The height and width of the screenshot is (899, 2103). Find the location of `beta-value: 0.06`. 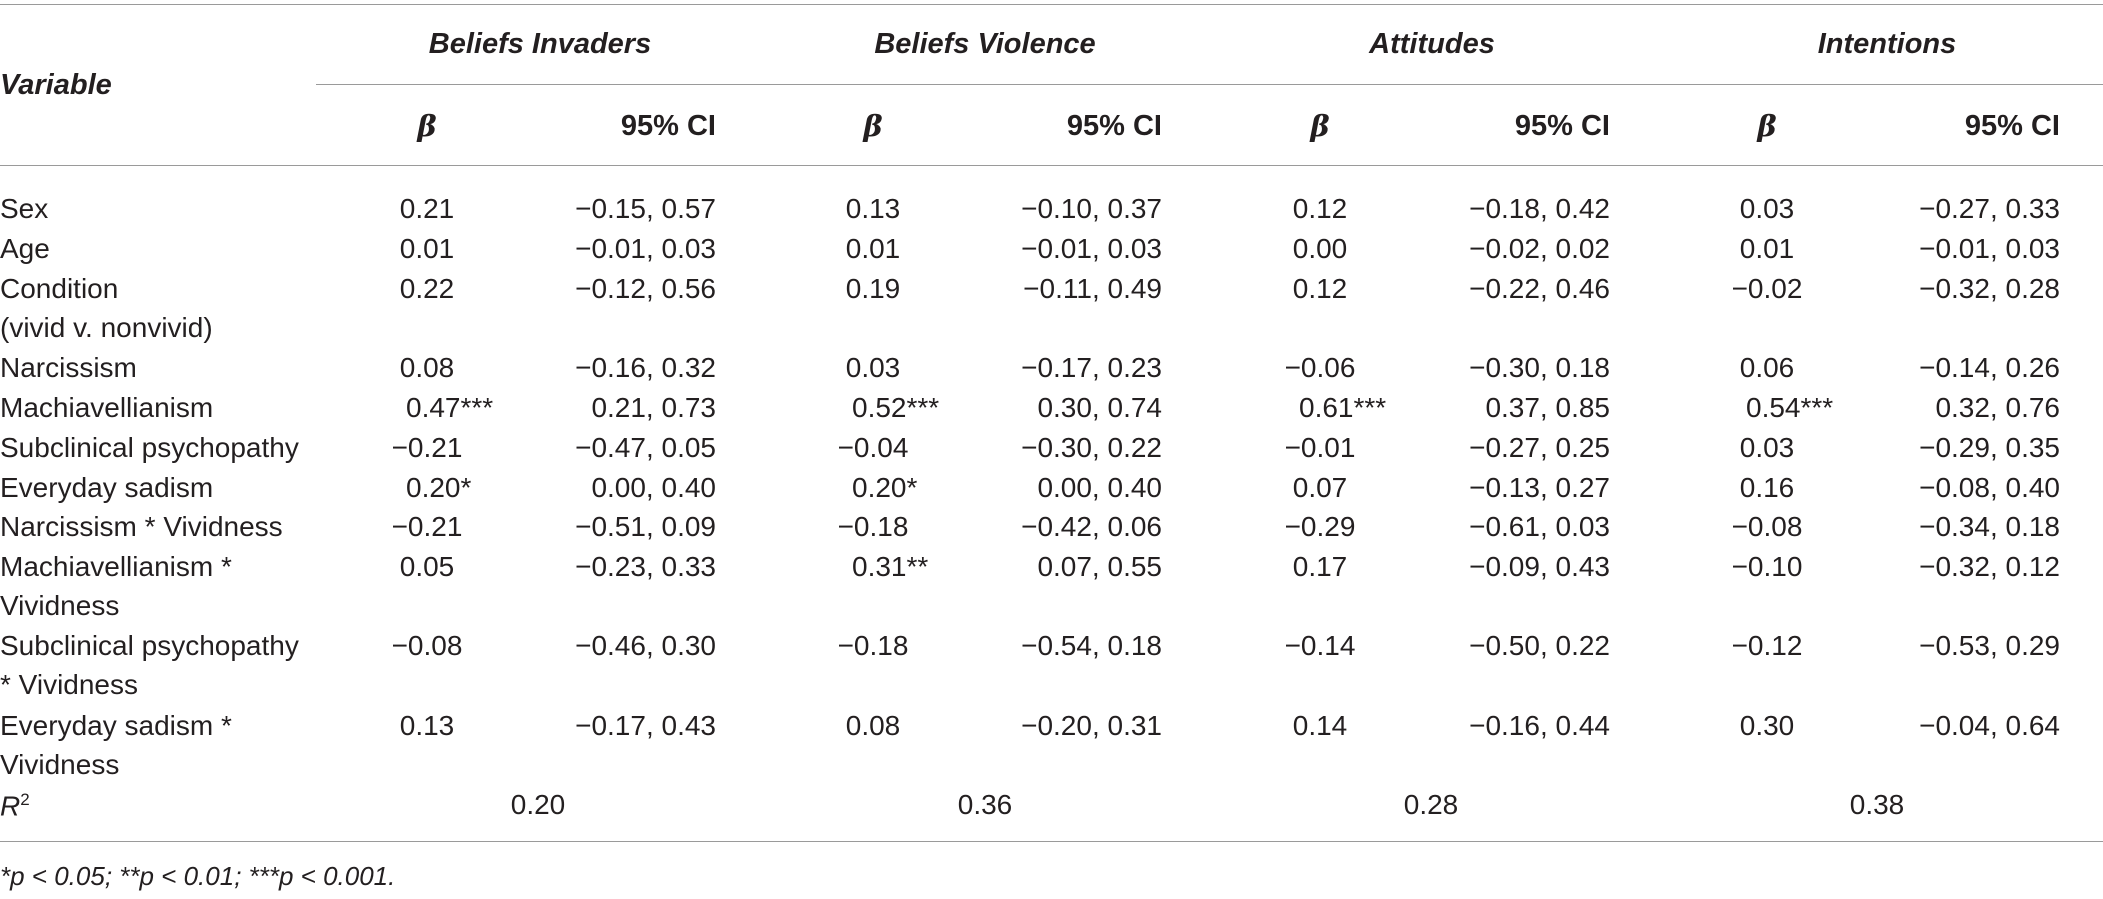

beta-value: 0.06 is located at coordinates (1767, 367).